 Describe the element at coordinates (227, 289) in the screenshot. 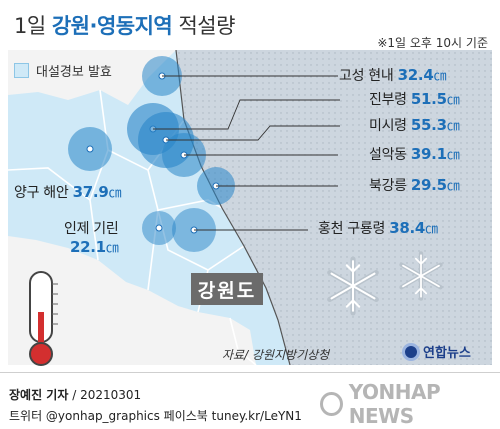

I see `region-label: 강원도` at that location.